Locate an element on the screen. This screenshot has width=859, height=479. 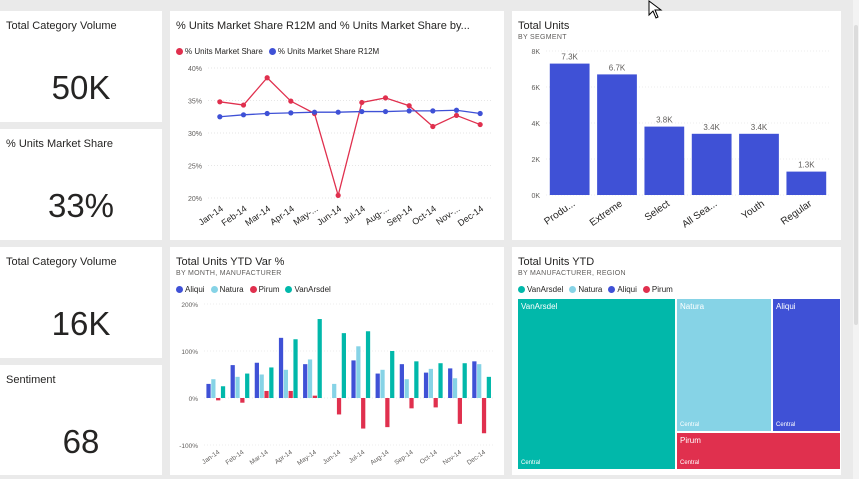
series-line-market-share is located at coordinates (350, 137).